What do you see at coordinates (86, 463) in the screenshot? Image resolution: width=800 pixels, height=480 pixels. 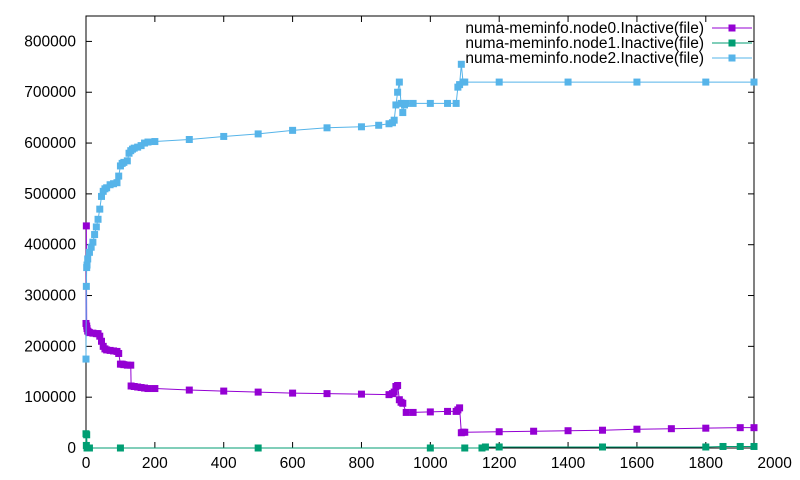 I see `x-tick-label: 0` at bounding box center [86, 463].